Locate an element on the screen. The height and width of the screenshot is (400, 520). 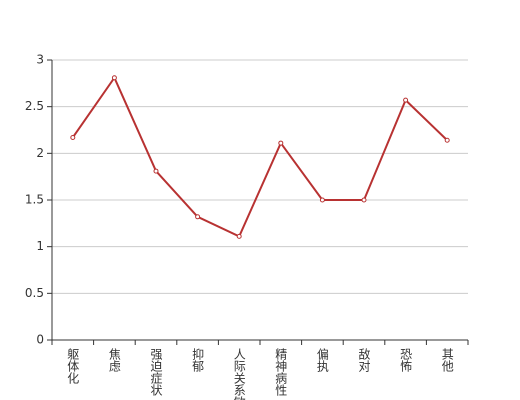
x-tick-label: 强迫症状 is located at coordinates (156, 372).